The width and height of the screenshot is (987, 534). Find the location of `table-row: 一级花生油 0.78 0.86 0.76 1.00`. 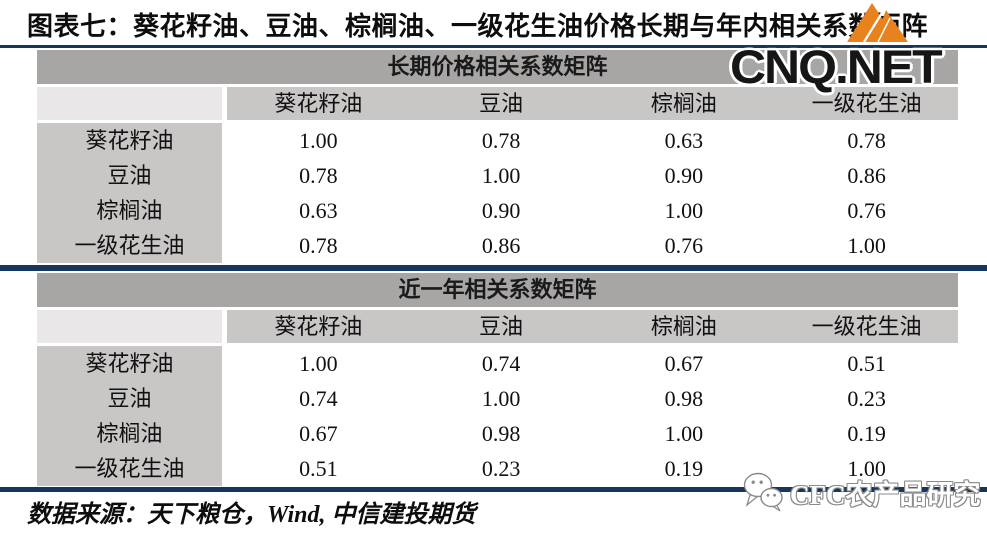

table-row: 一级花生油 0.78 0.86 0.76 1.00 is located at coordinates (497, 245).